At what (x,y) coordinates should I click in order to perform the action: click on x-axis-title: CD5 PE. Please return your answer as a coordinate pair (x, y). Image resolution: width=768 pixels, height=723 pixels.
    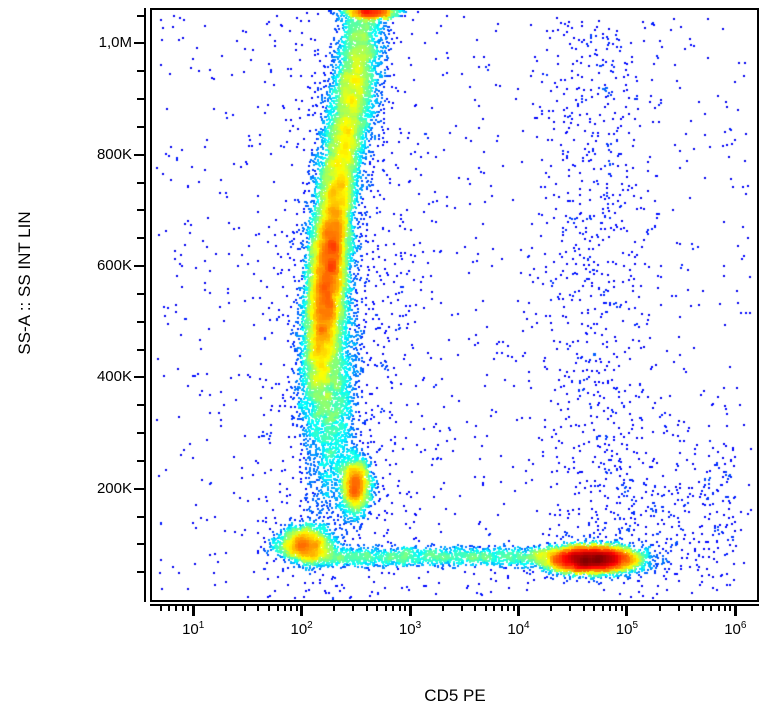
    Looking at the image, I should click on (455, 695).